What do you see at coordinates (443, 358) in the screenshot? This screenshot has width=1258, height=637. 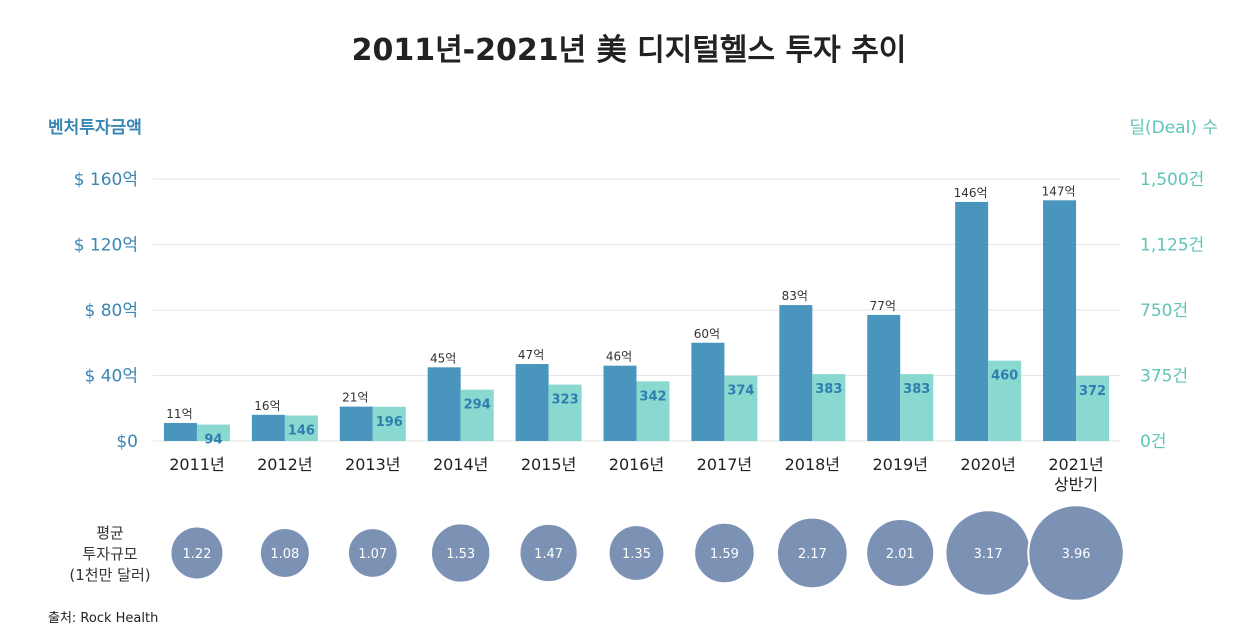 I see `investment-value-label: 45억` at bounding box center [443, 358].